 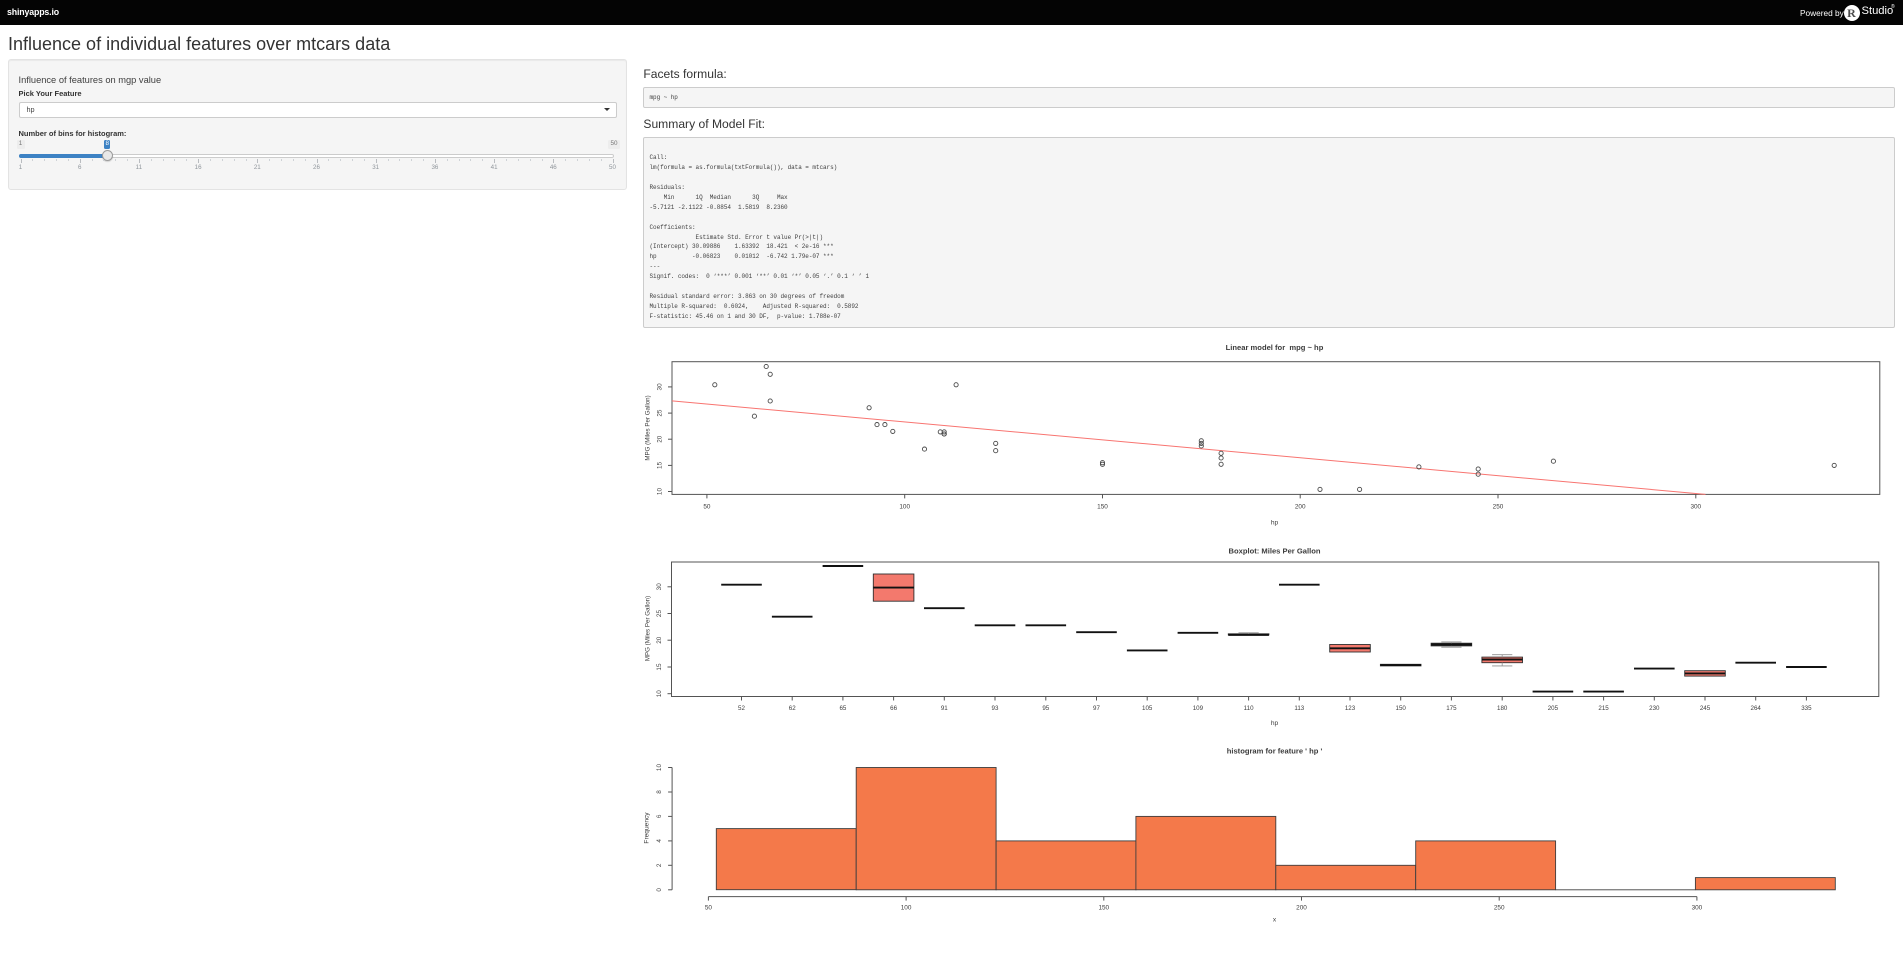 I want to click on svg-text: 109, so click(x=1197, y=708).